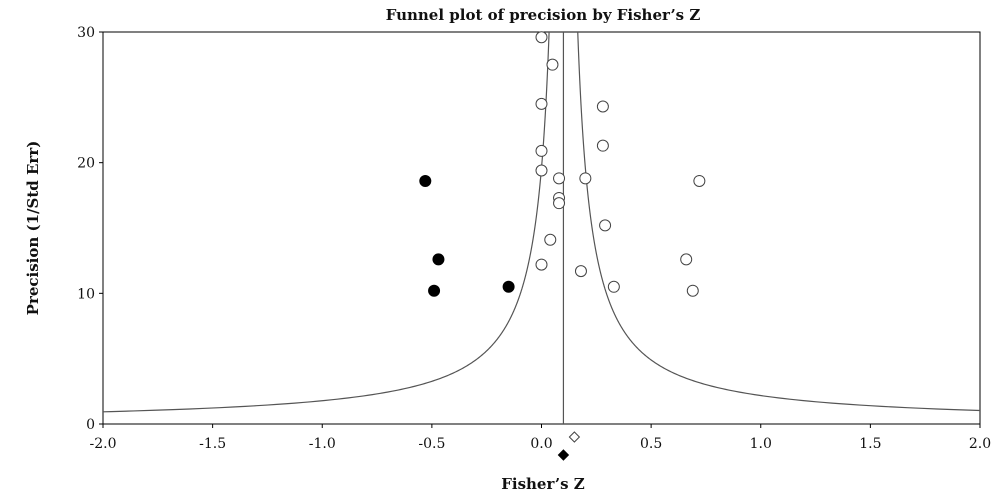 The width and height of the screenshot is (1000, 501). Describe the element at coordinates (563, 455) in the screenshot. I see `adjusted-summary-diamond` at that location.